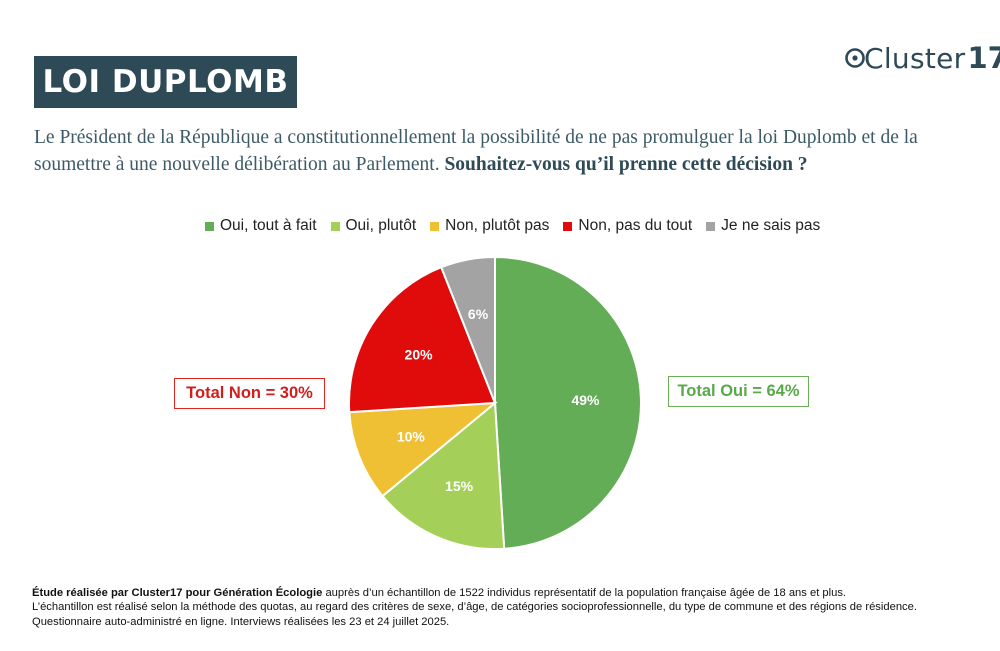 The width and height of the screenshot is (1000, 651). I want to click on slice-data-label: 6%, so click(478, 314).